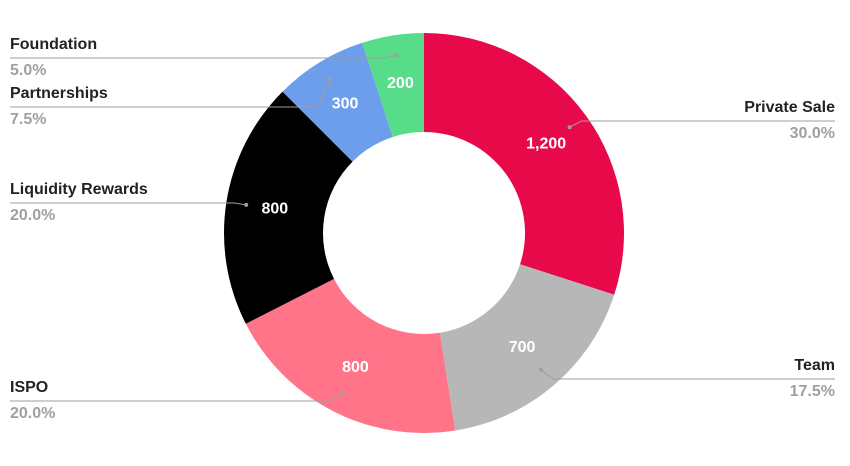  I want to click on value-label: 700, so click(522, 347).